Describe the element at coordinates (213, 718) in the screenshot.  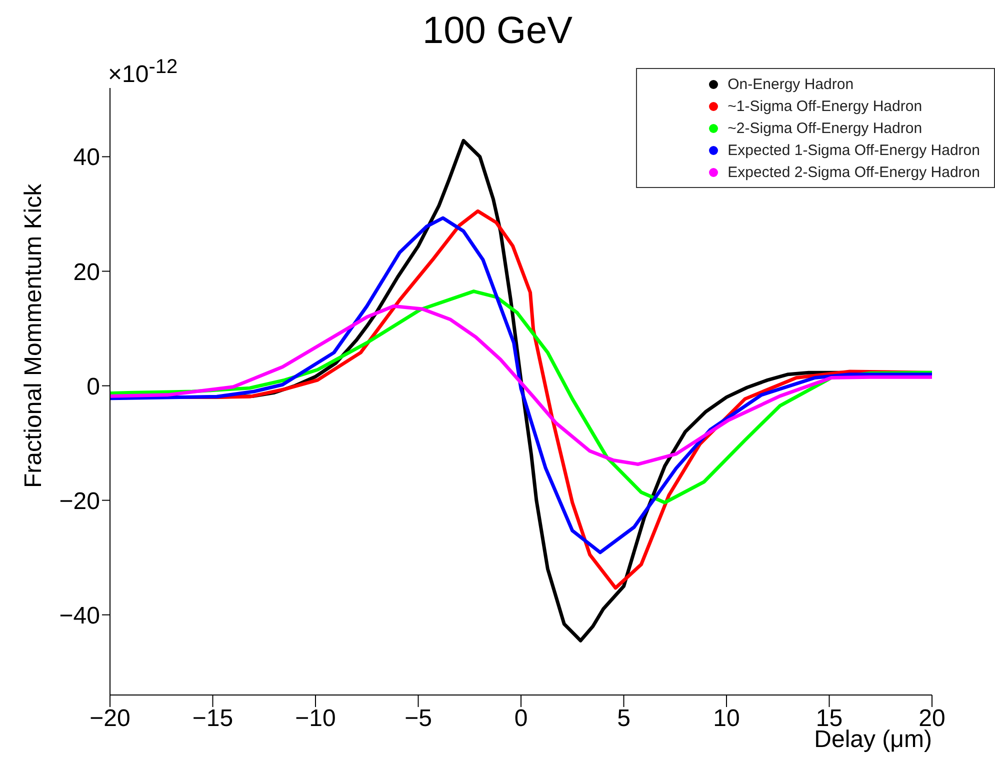
I see `x-tick-label: −15` at that location.